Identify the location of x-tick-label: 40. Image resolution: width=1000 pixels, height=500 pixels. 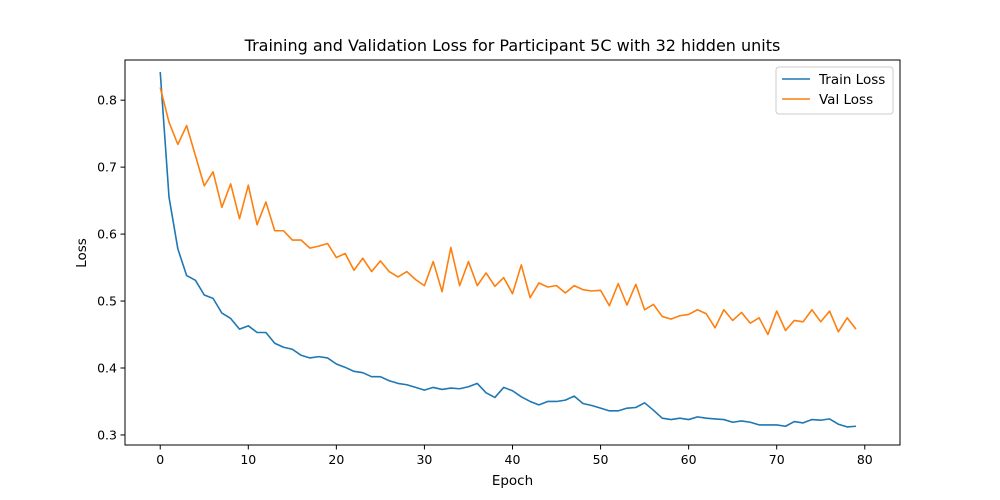
(513, 459).